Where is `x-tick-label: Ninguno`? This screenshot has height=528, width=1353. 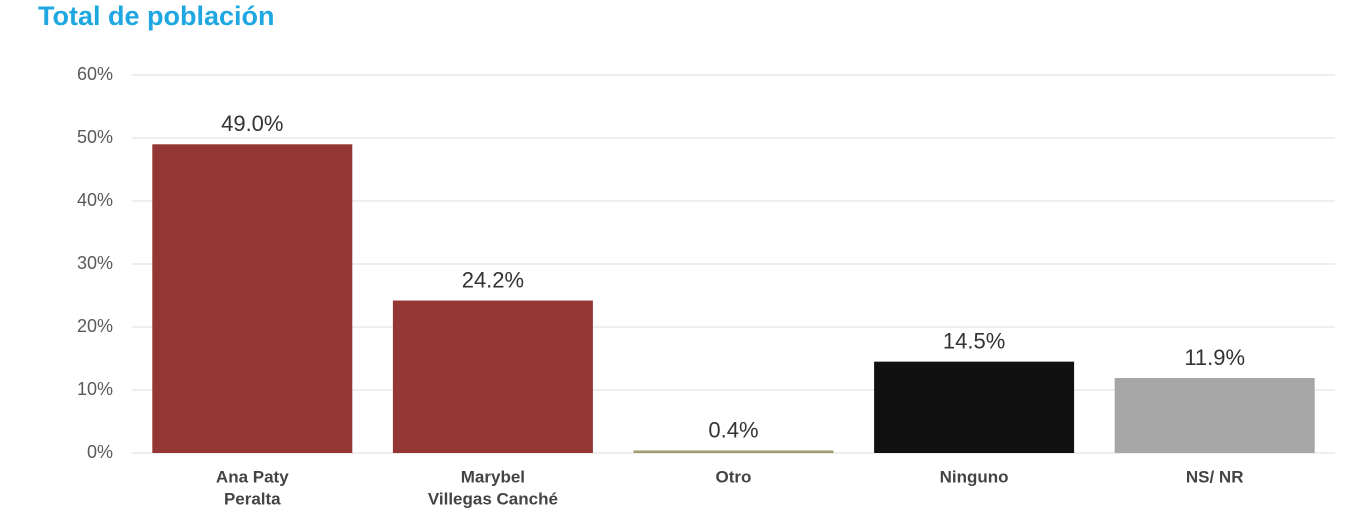
x-tick-label: Ninguno is located at coordinates (974, 476).